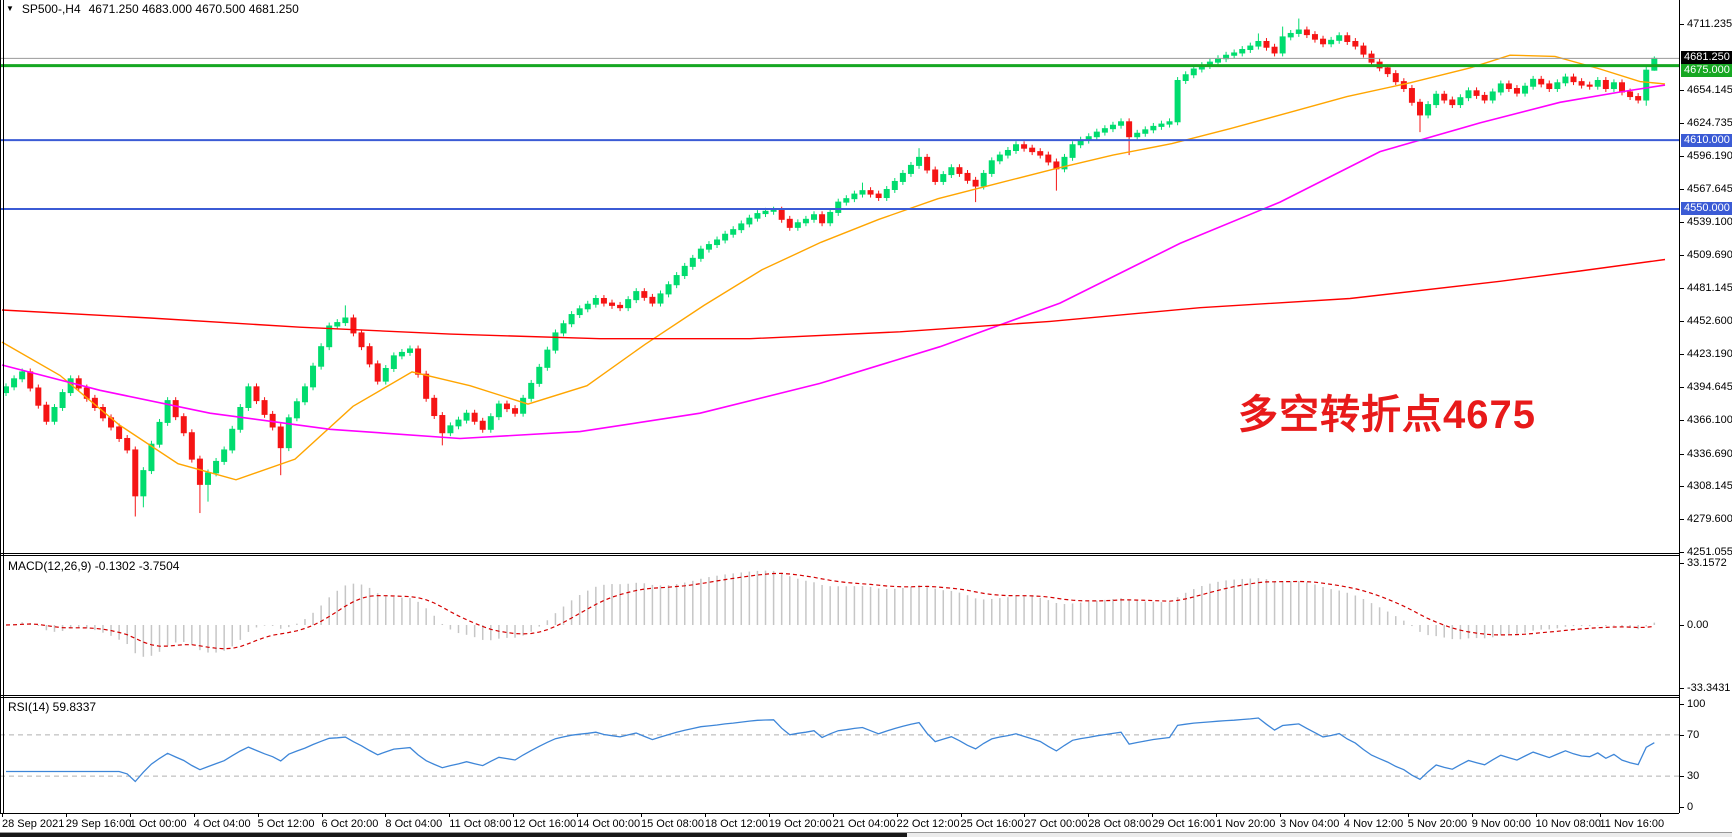  I want to click on price-tick-label: 4481.145, so click(1709, 288).